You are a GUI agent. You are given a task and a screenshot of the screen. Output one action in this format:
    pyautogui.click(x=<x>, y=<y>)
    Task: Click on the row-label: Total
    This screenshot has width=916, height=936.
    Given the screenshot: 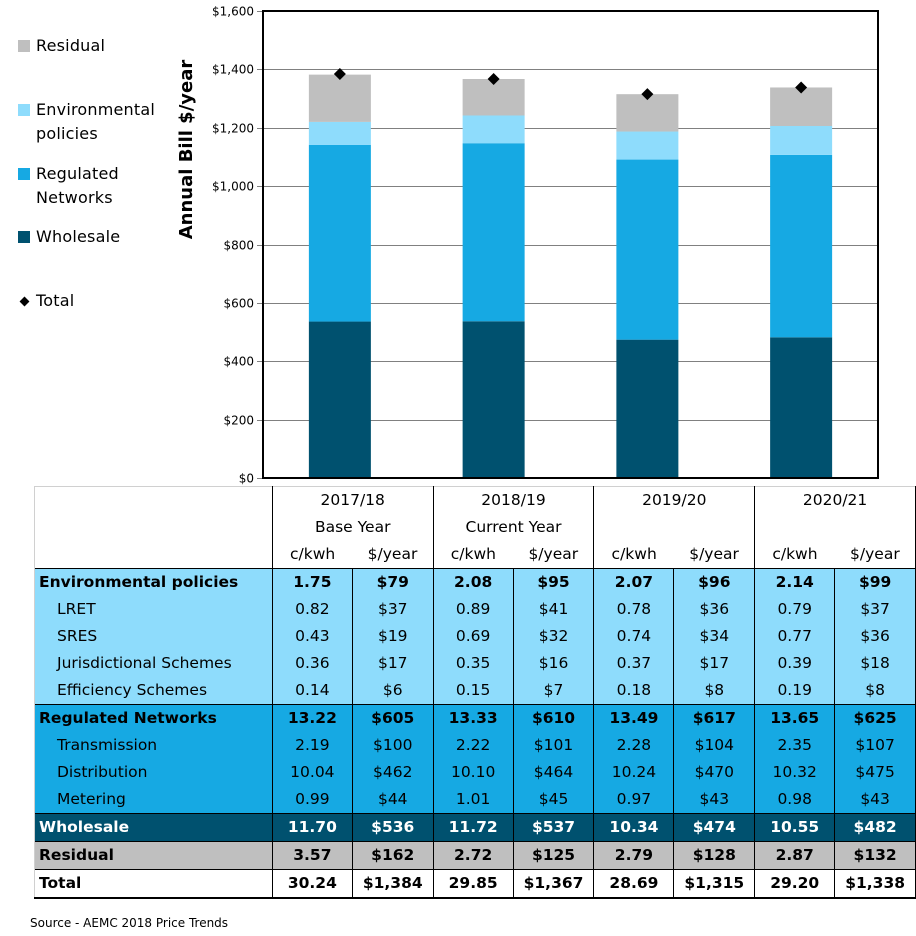 What is the action you would take?
    pyautogui.click(x=153, y=884)
    